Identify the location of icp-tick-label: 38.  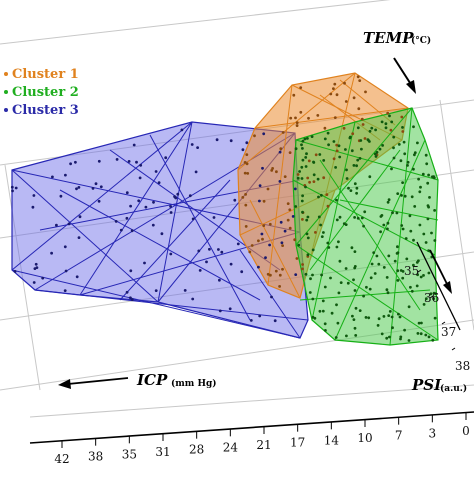
(95, 457).